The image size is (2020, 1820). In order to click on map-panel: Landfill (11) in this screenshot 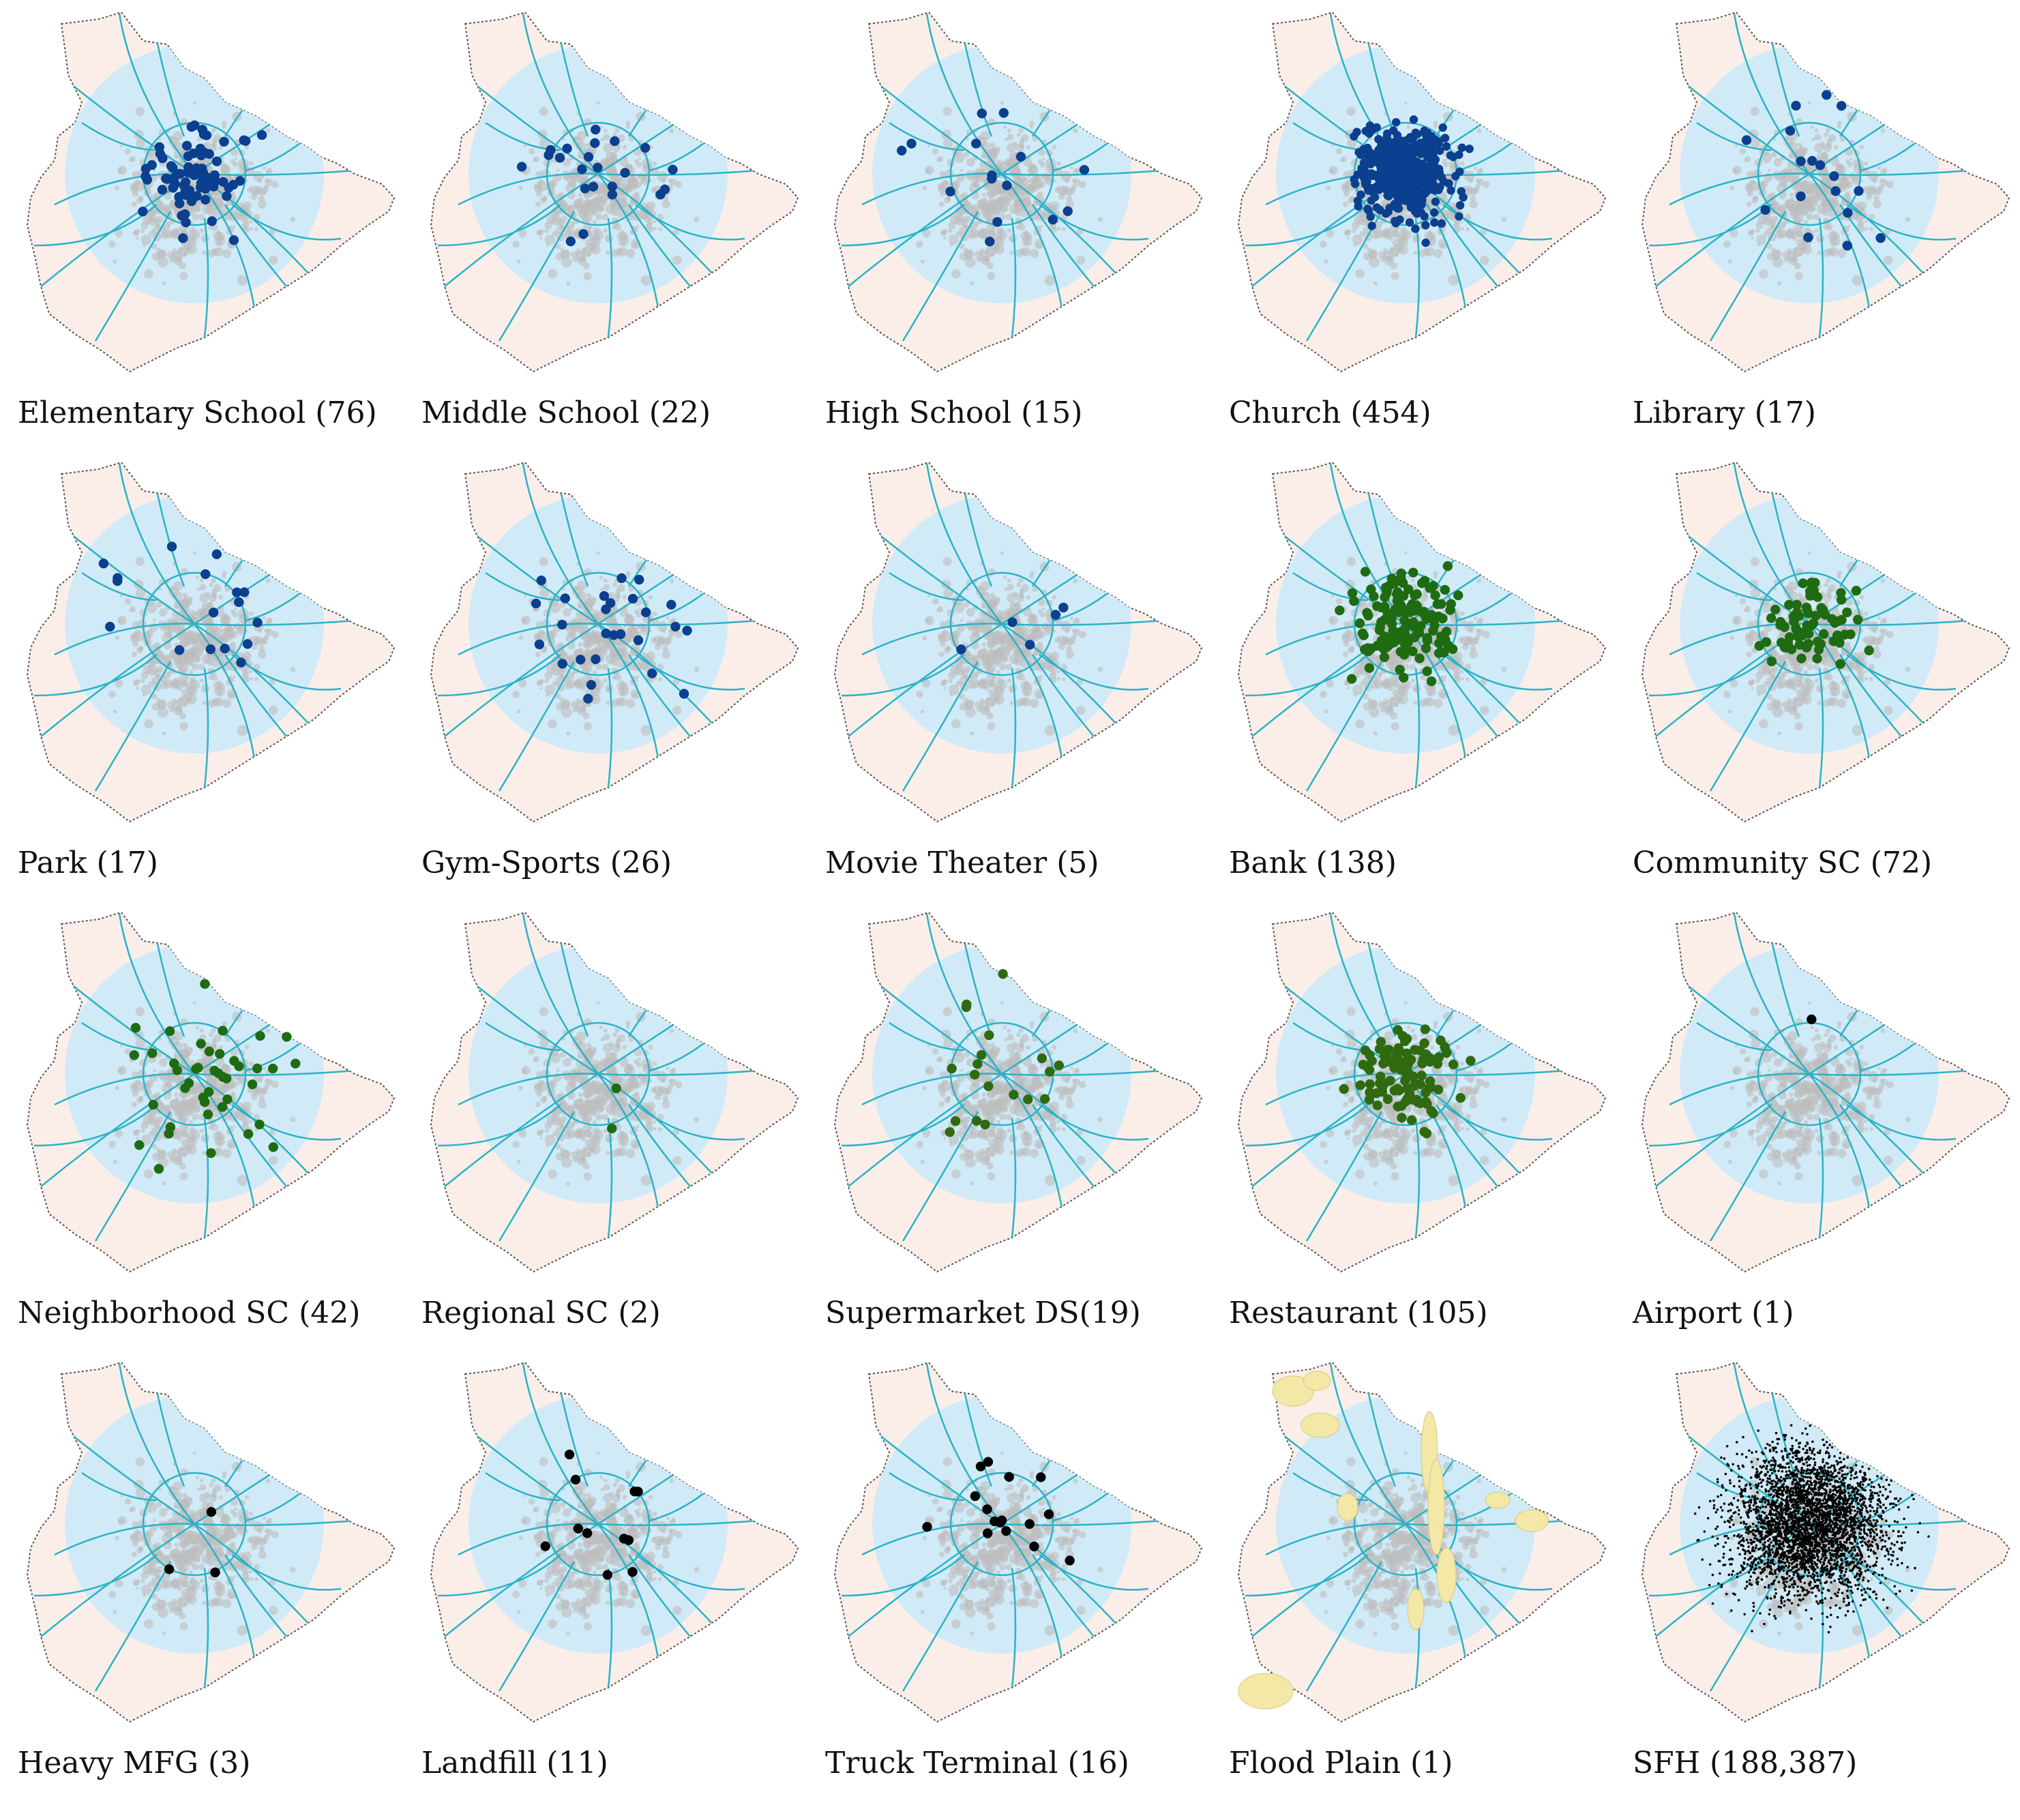, I will do `click(605, 1575)`.